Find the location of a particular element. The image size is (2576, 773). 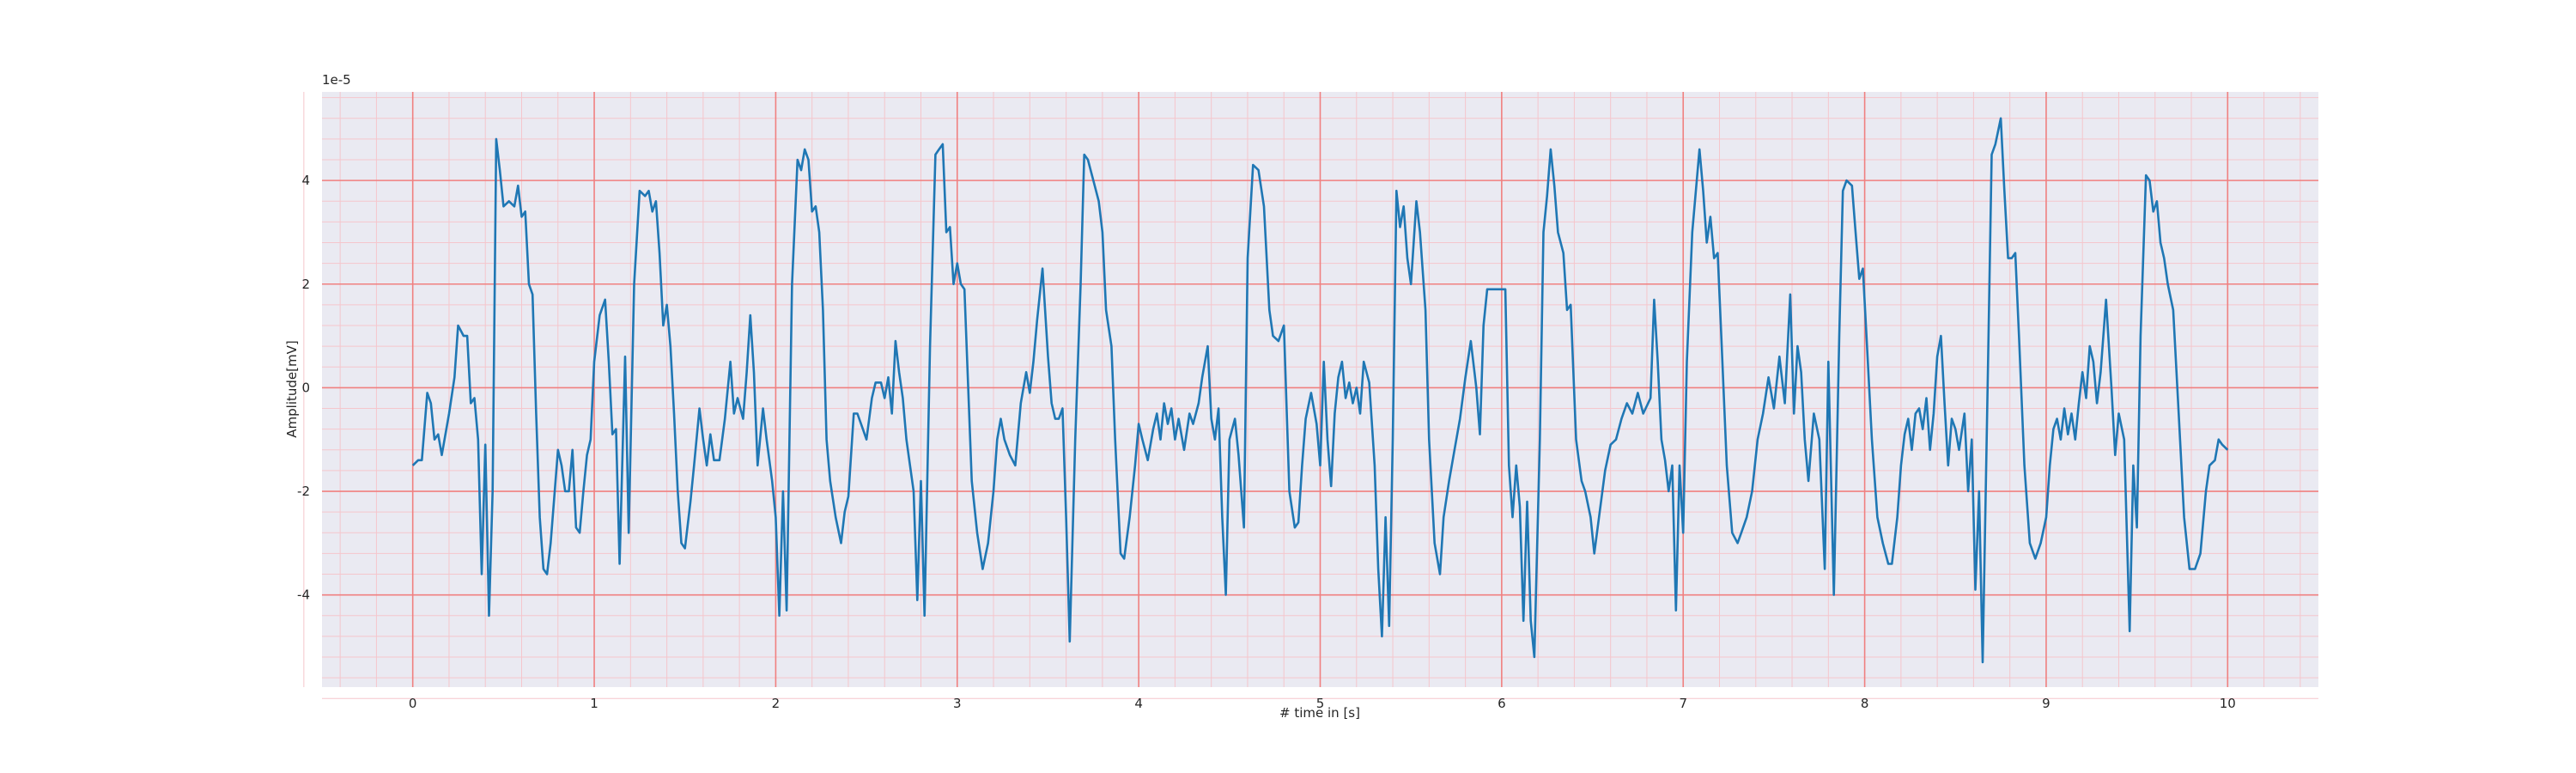

y-tick-label: -2 is located at coordinates (303, 491).